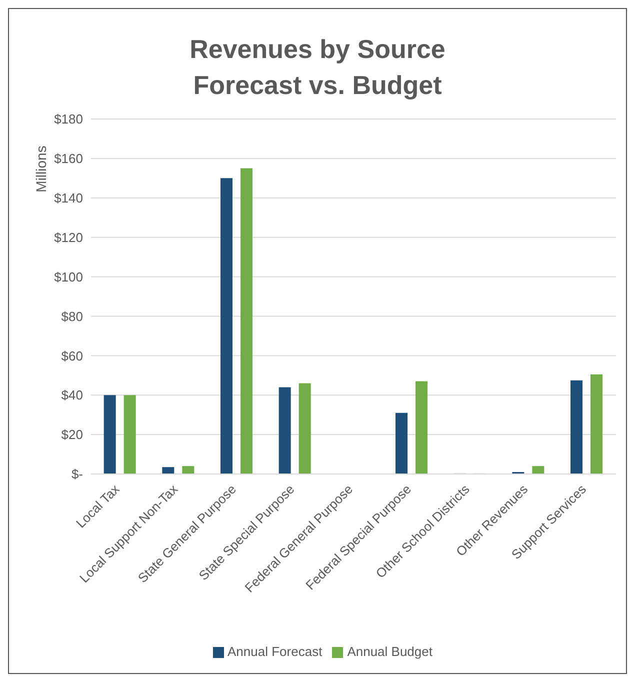 The image size is (635, 682). I want to click on y-tick-label: $20, so click(72, 434).